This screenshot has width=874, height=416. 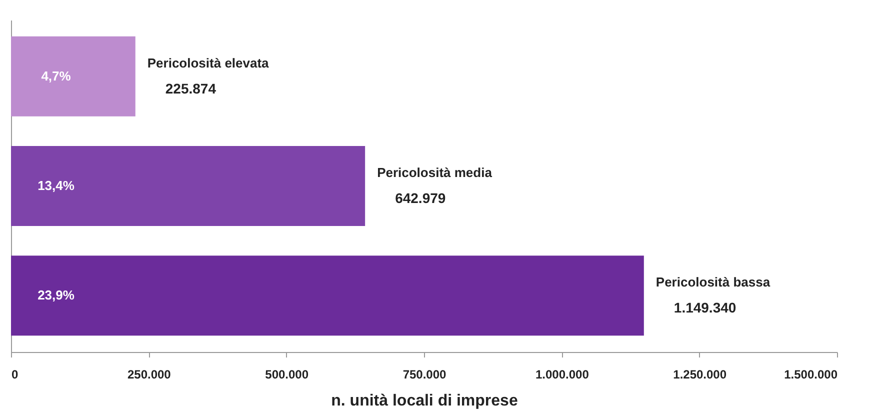 What do you see at coordinates (424, 375) in the screenshot?
I see `x-tick-label: 750.000` at bounding box center [424, 375].